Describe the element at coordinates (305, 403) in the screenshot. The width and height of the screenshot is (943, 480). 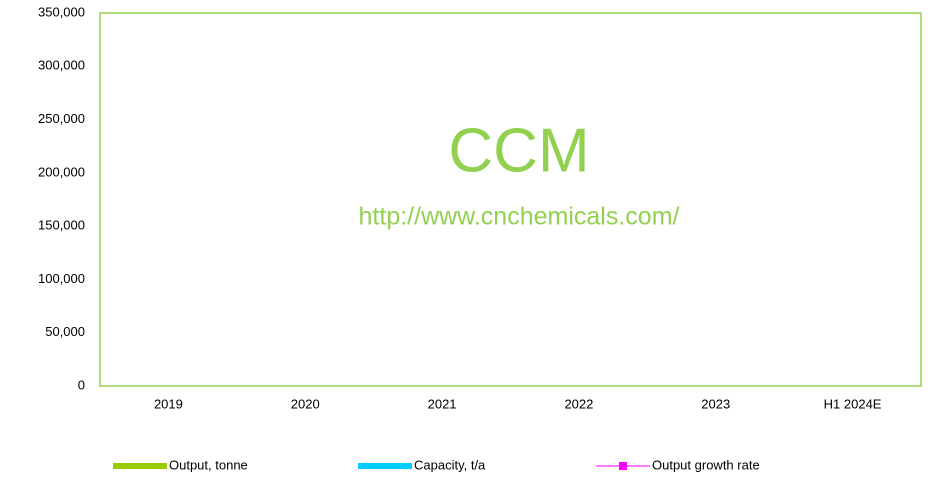
I see `x-tick-label: 2020` at that location.